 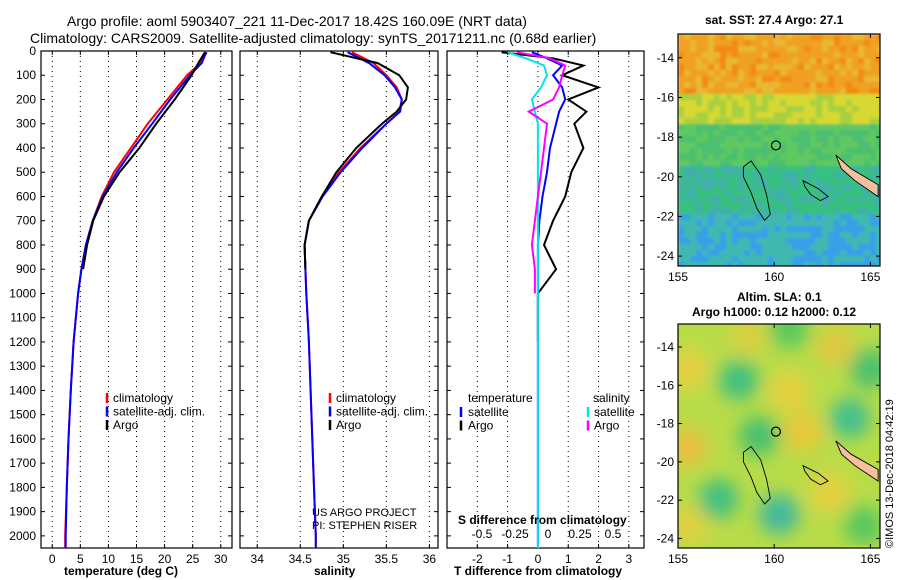 I want to click on lat-tick-label: -14, so click(x=666, y=58).